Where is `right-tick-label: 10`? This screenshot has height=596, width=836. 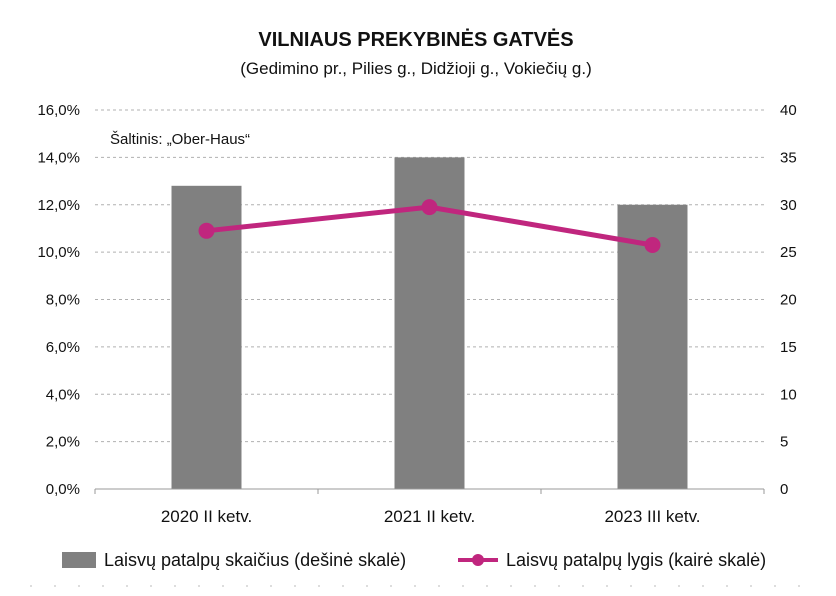 right-tick-label: 10 is located at coordinates (788, 394).